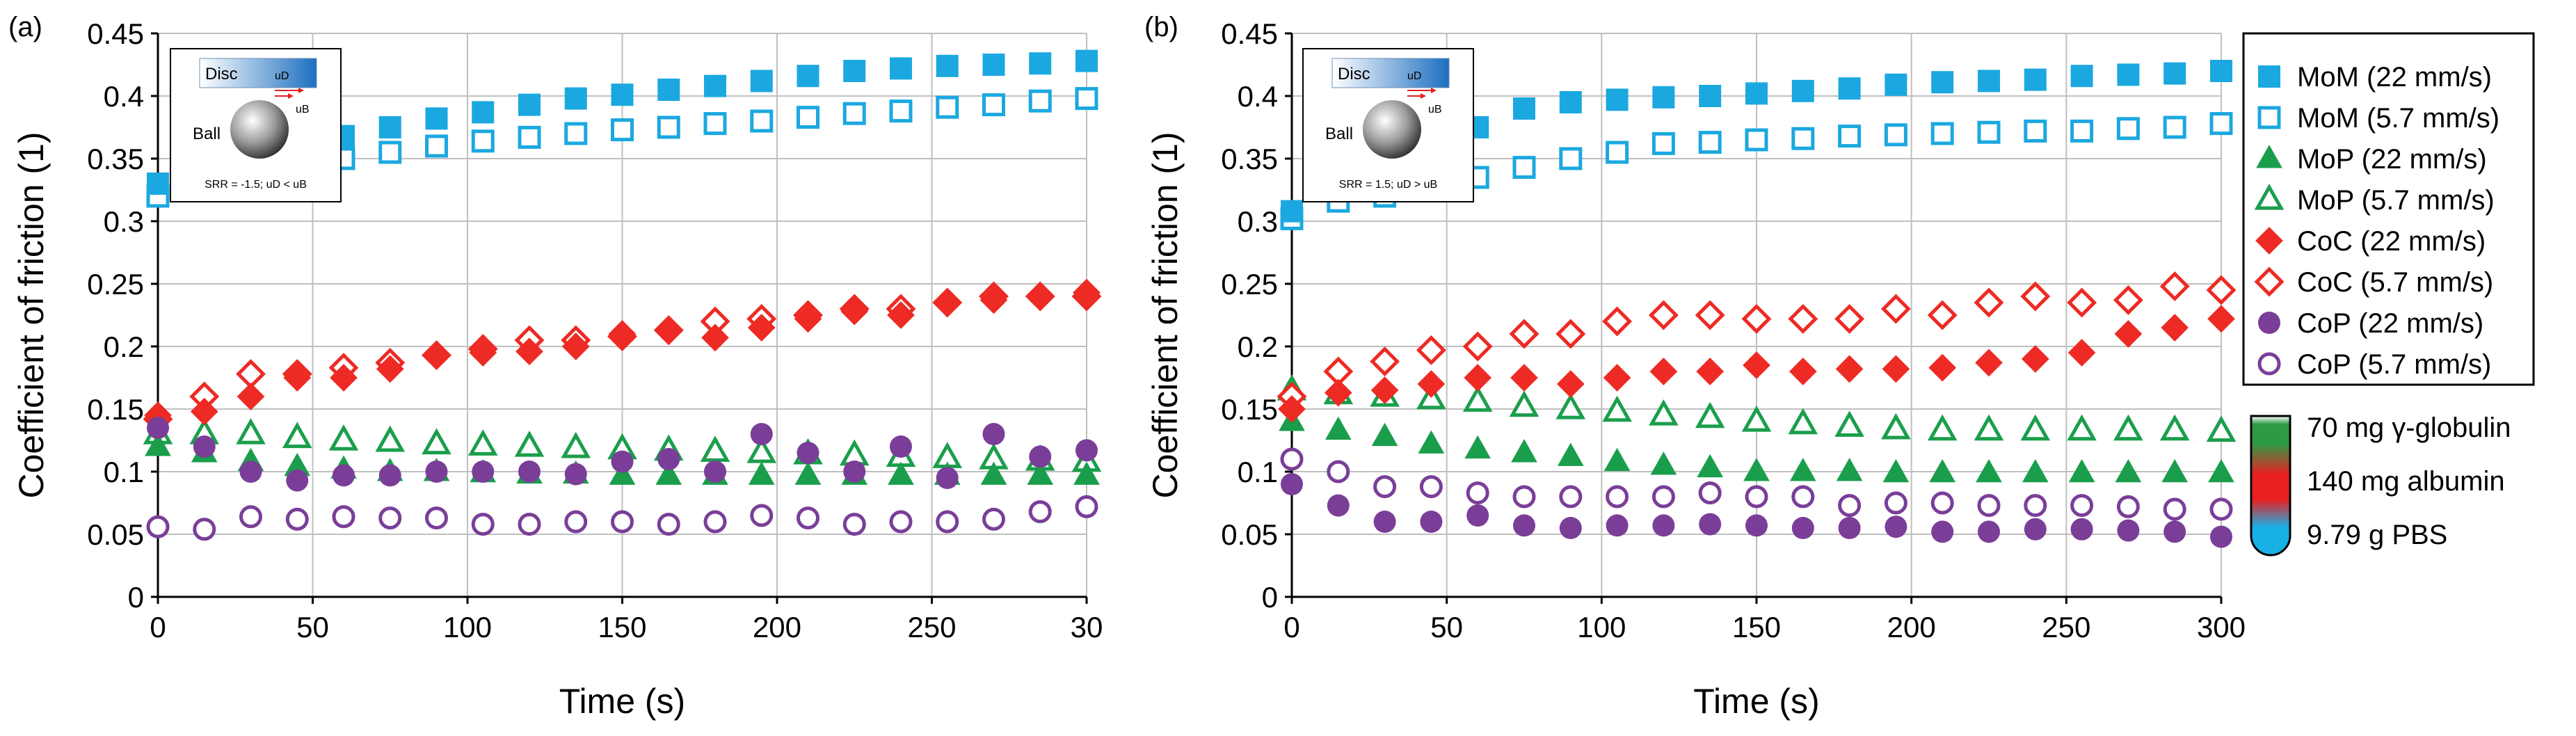 The width and height of the screenshot is (2576, 736). What do you see at coordinates (1258, 472) in the screenshot?
I see `y-tick-label: 0.1` at bounding box center [1258, 472].